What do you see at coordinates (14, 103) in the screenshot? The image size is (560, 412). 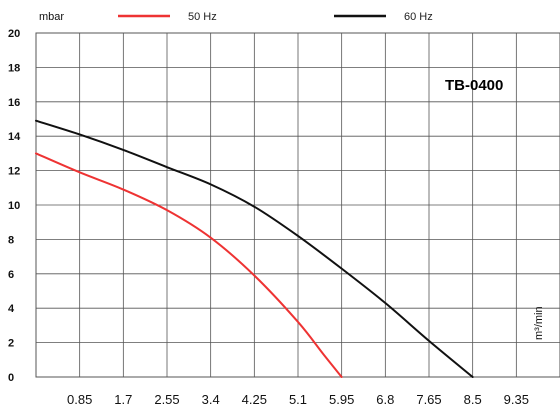 I see `y-tick-label: 16` at bounding box center [14, 103].